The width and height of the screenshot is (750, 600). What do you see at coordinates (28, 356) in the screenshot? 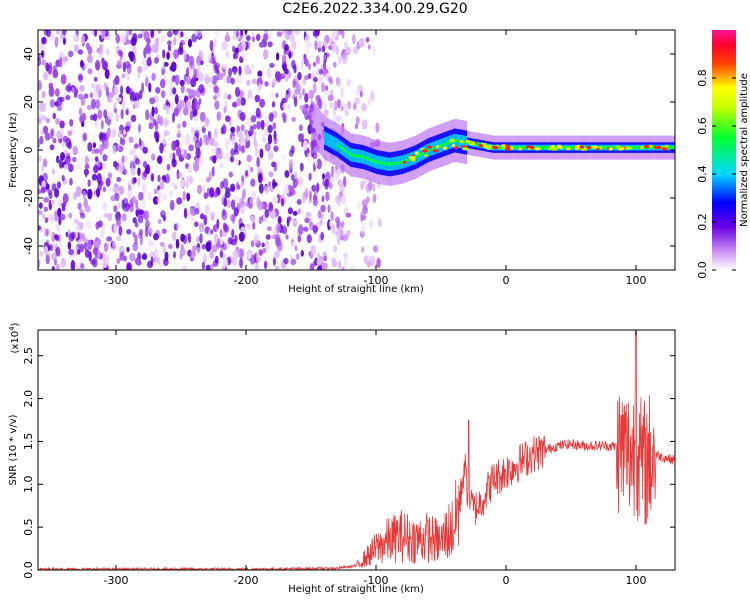
I see `y-tick-label: 2.5` at bounding box center [28, 356].